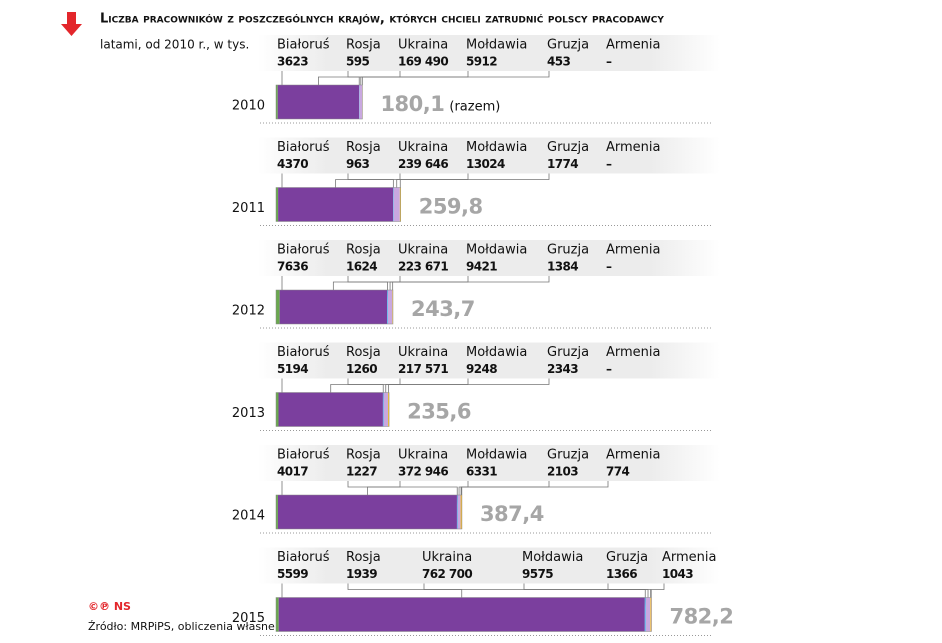  What do you see at coordinates (451, 207) in the screenshot?
I see `total-label: 259,8` at bounding box center [451, 207].